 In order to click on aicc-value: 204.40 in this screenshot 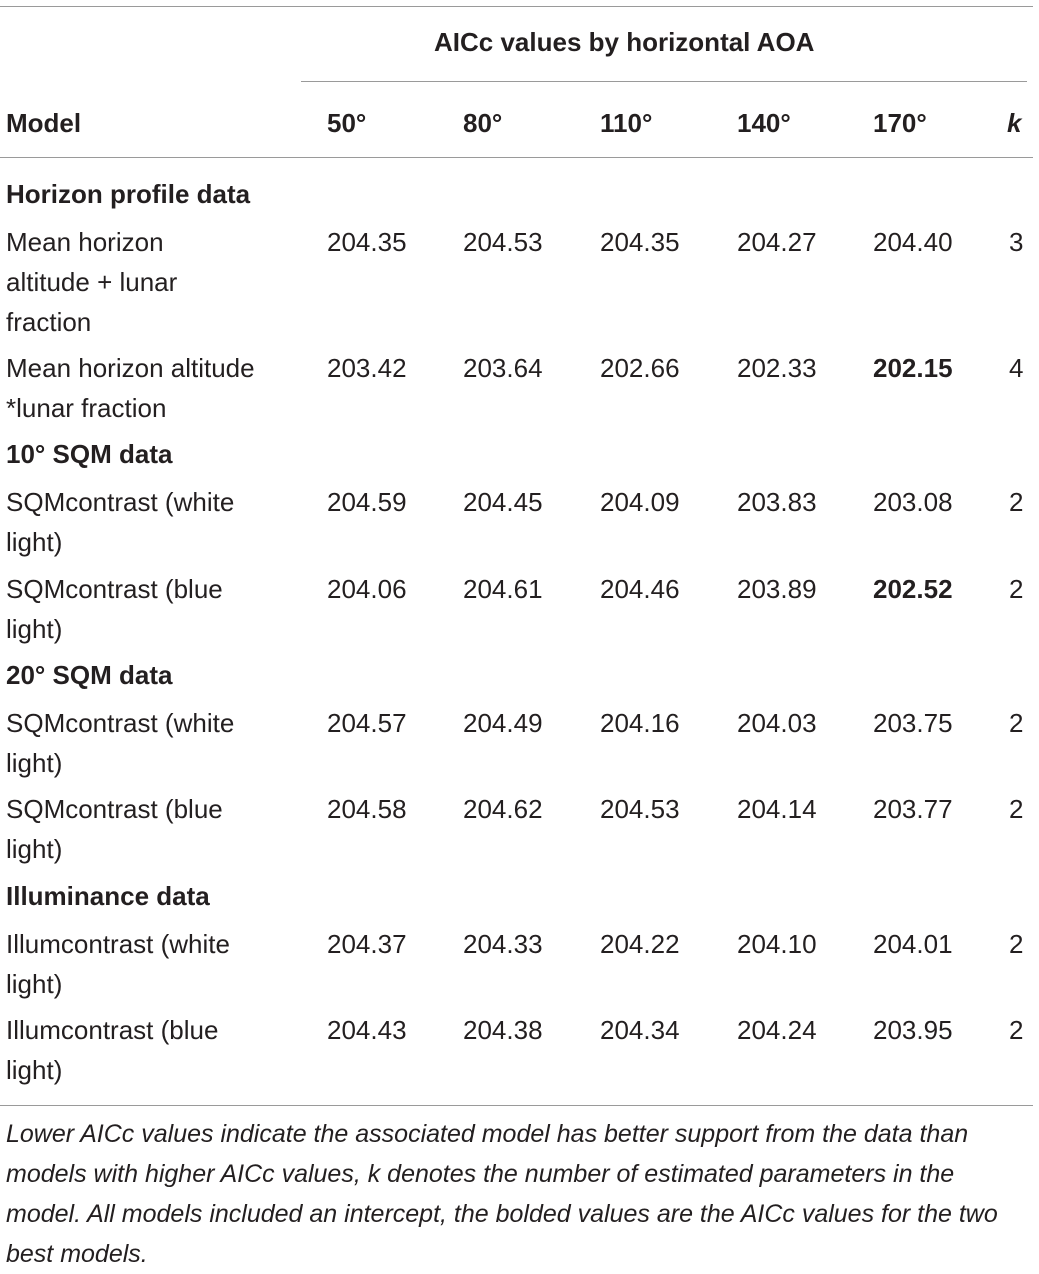, I will do `click(913, 242)`.